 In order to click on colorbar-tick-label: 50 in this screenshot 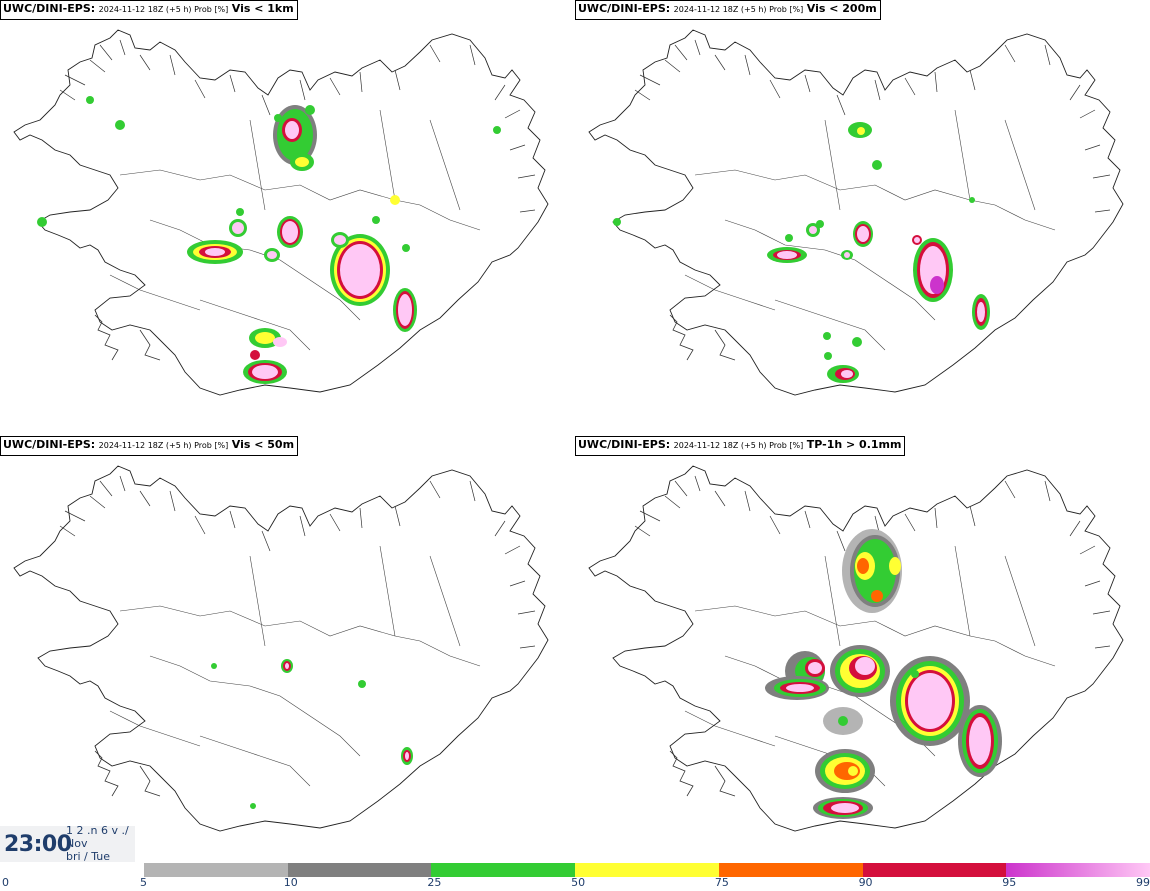, I will do `click(578, 882)`.